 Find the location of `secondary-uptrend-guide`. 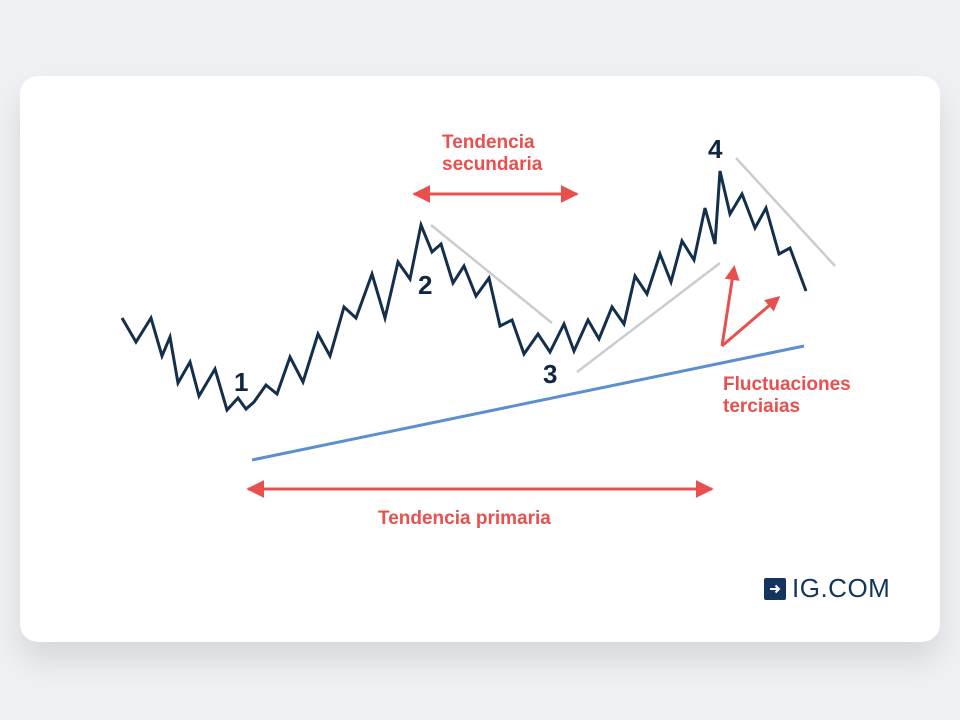

secondary-uptrend-guide is located at coordinates (648, 317).